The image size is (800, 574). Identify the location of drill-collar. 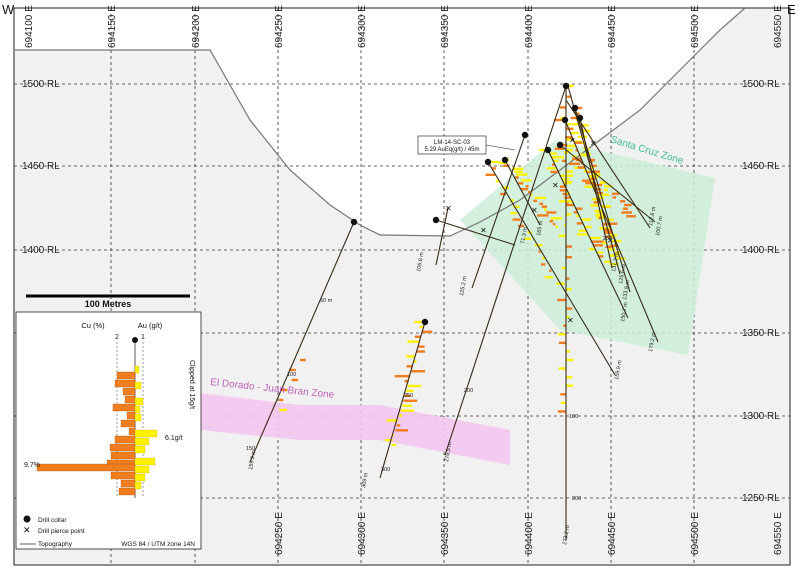
(575, 108).